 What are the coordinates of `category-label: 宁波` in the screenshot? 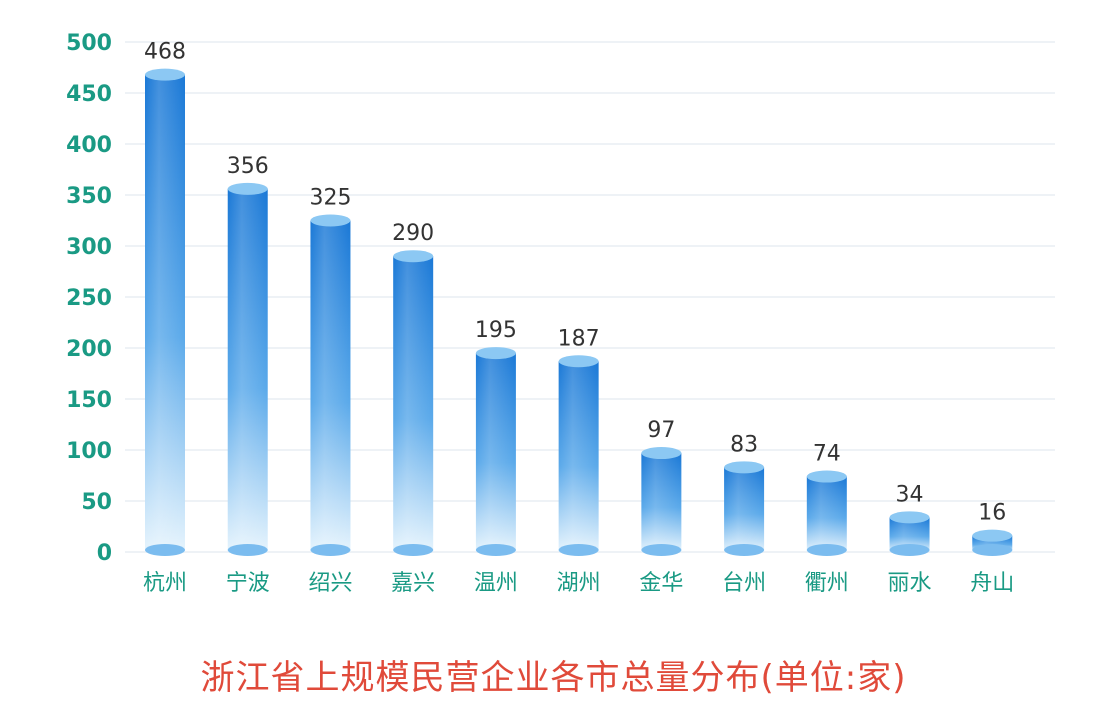 It's located at (248, 583).